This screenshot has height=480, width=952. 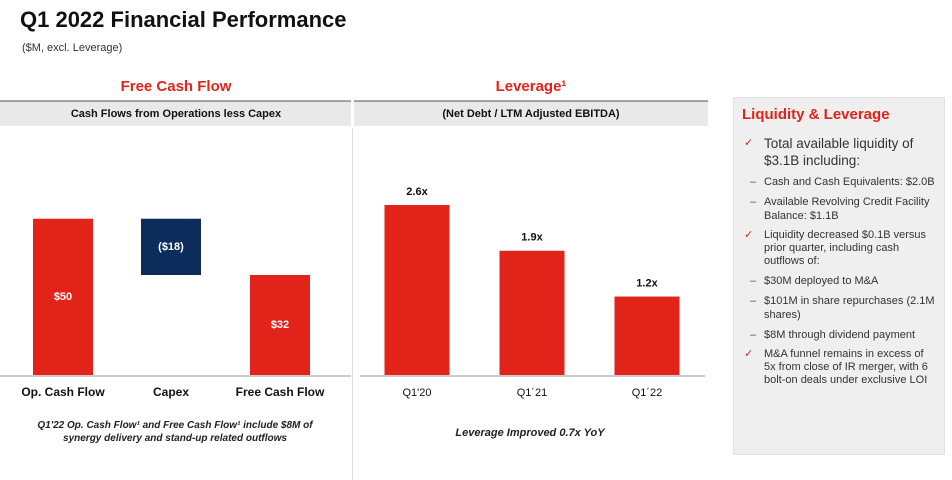 I want to click on x-tick-label: Q1´21, so click(x=532, y=393).